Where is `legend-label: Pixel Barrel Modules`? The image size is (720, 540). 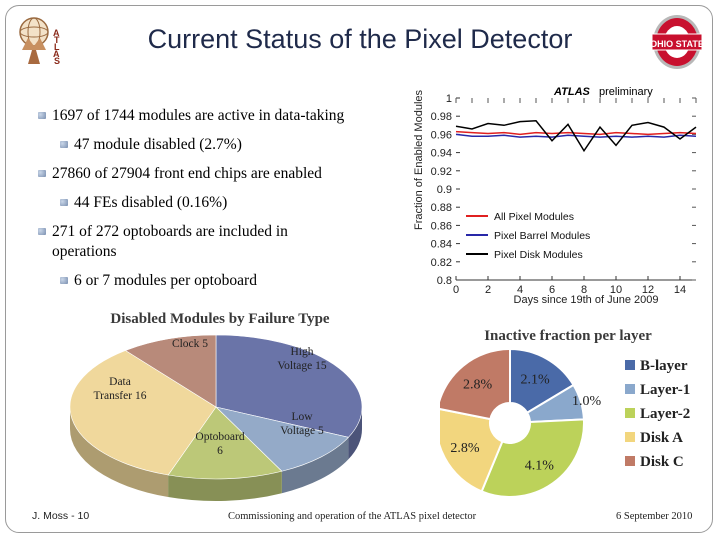
legend-label: Pixel Barrel Modules is located at coordinates (542, 236).